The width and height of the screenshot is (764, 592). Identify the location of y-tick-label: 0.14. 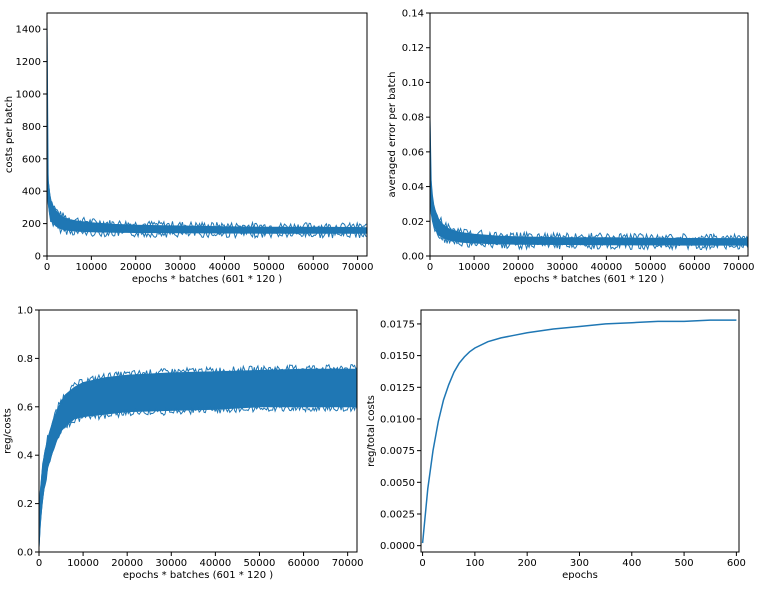
(413, 14).